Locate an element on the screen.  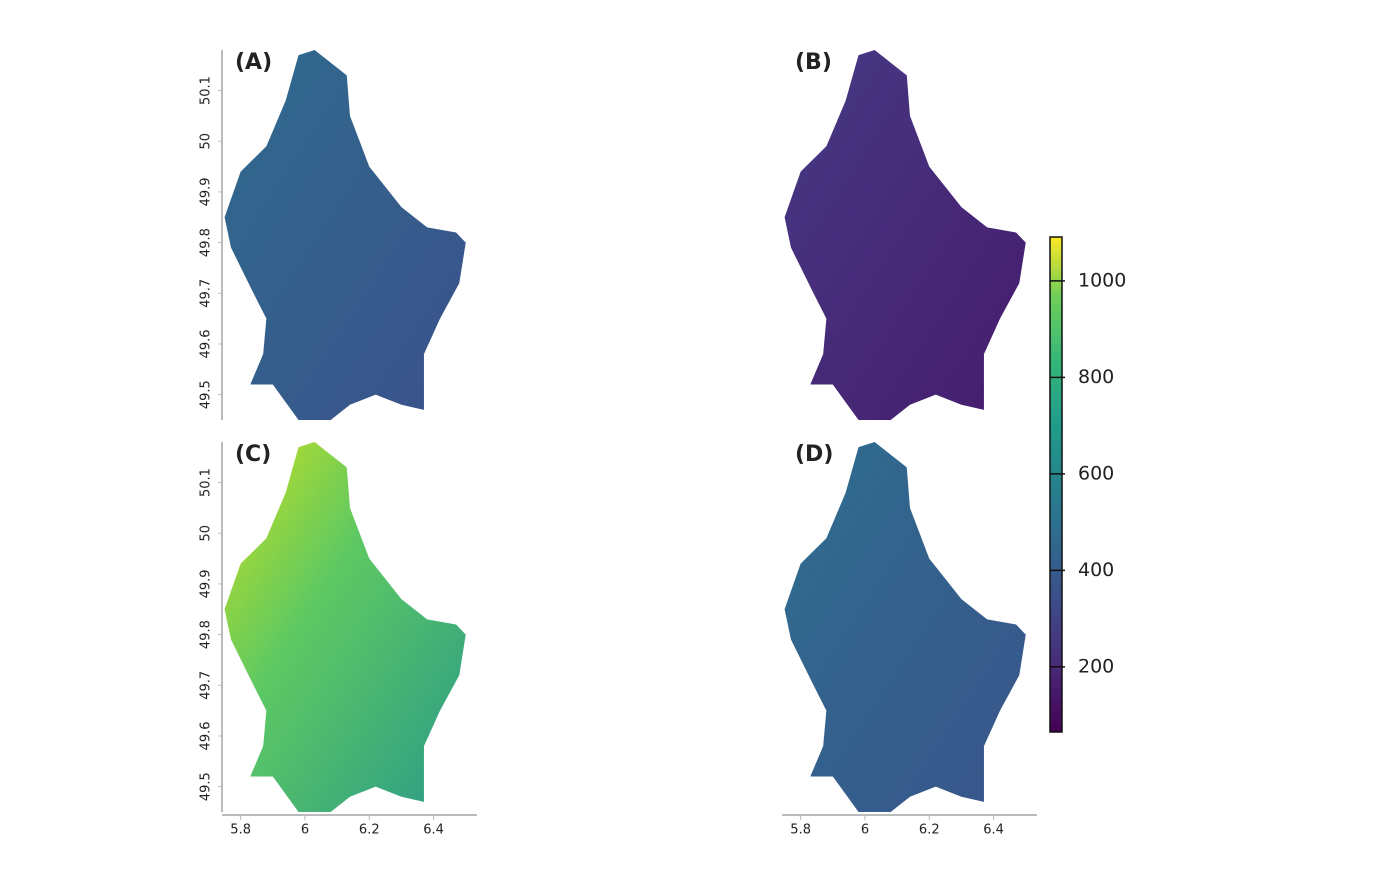
colorbar-tick-label: 400 is located at coordinates (1096, 570).